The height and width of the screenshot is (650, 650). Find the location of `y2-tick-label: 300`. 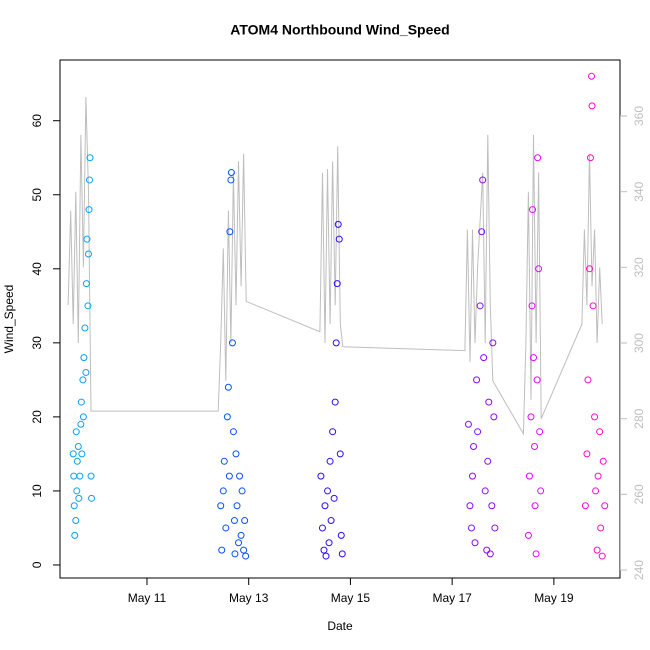

y2-tick-label: 300 is located at coordinates (639, 343).